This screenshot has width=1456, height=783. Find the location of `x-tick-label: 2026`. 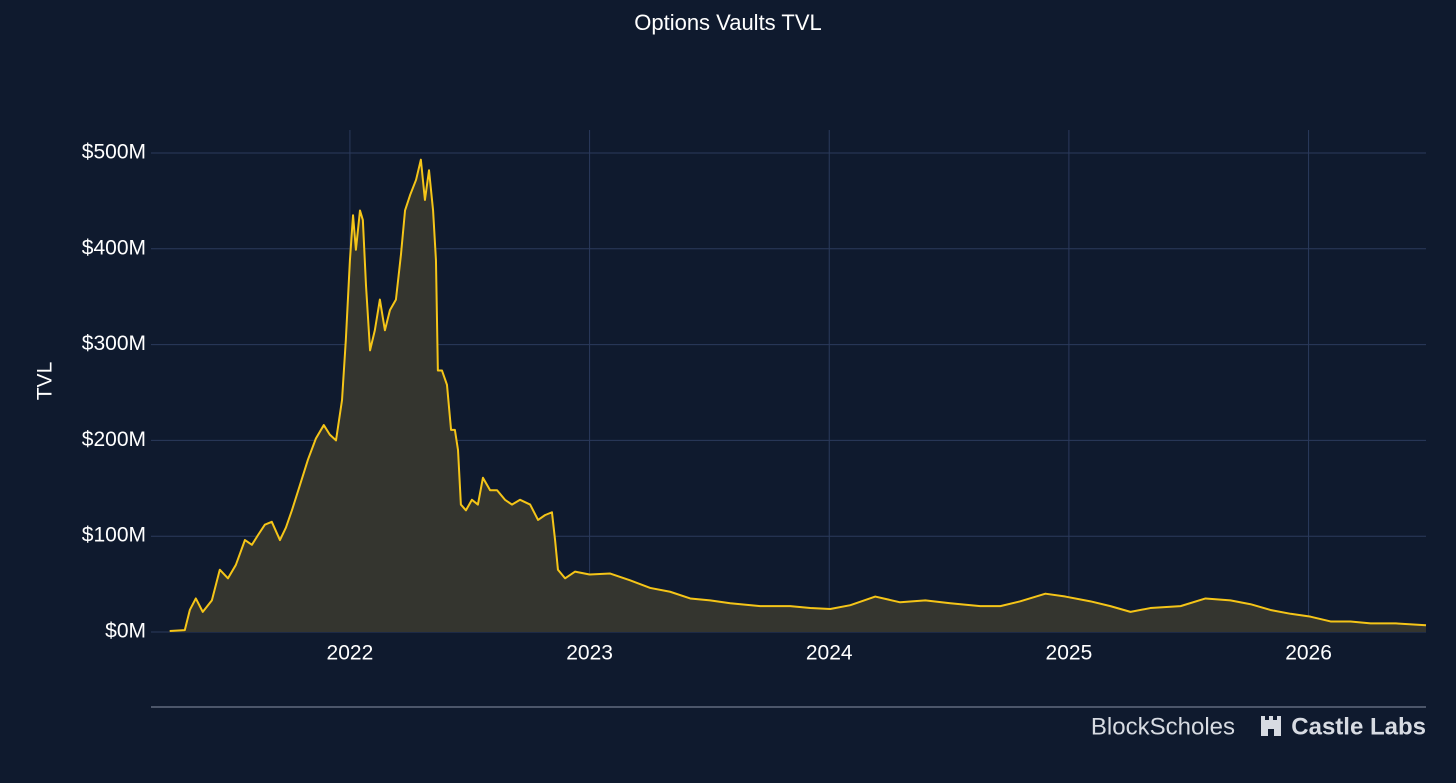

x-tick-label: 2026 is located at coordinates (1308, 653).